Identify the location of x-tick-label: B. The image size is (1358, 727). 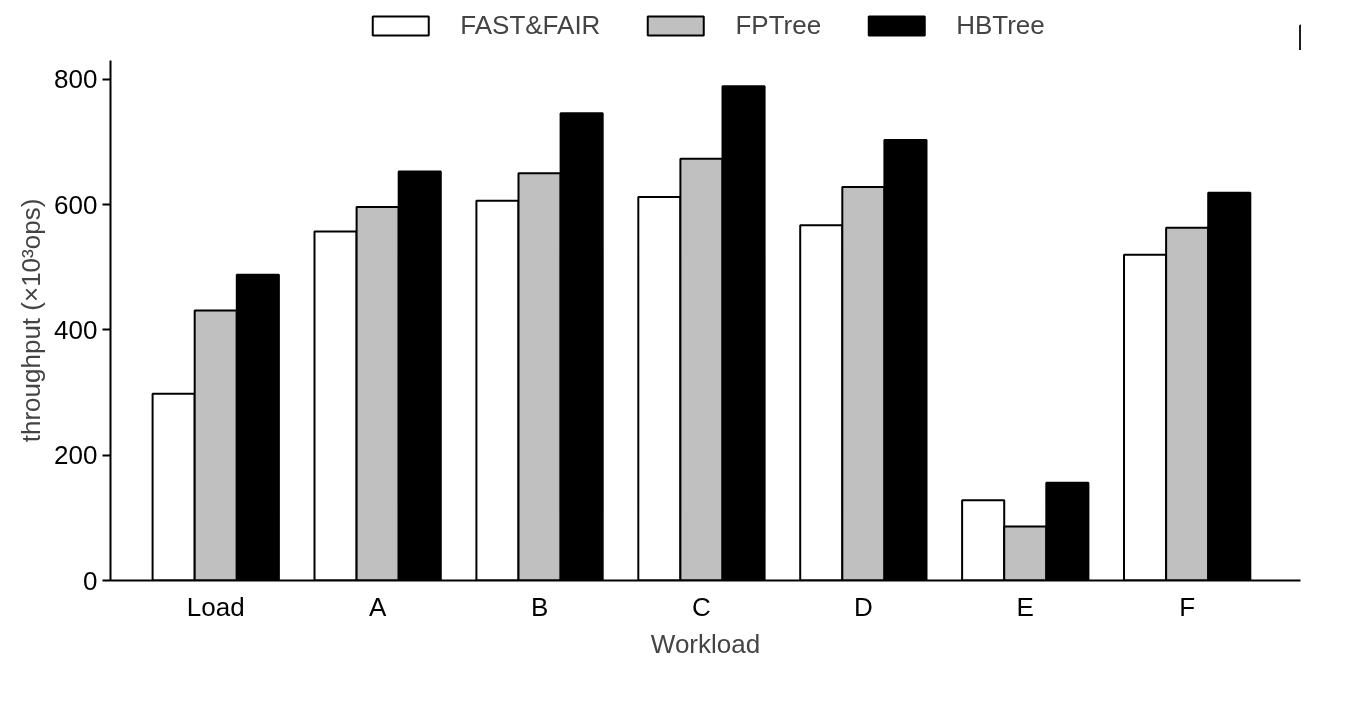
(539, 606).